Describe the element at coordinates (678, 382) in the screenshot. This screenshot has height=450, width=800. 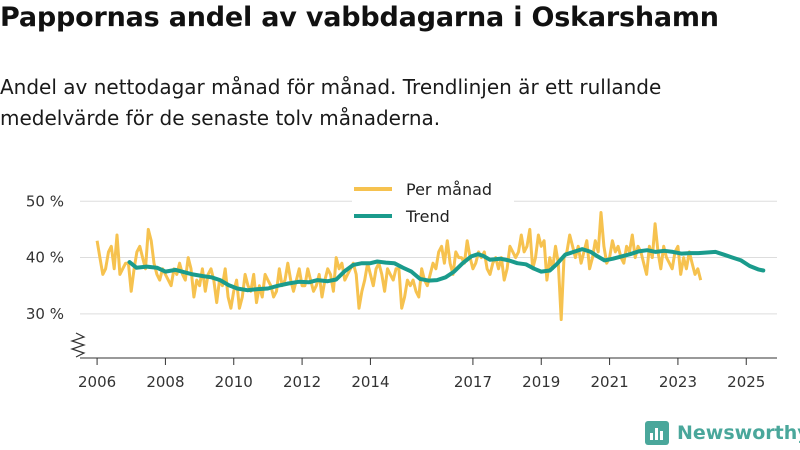
I see `x-tick-label: 2023` at that location.